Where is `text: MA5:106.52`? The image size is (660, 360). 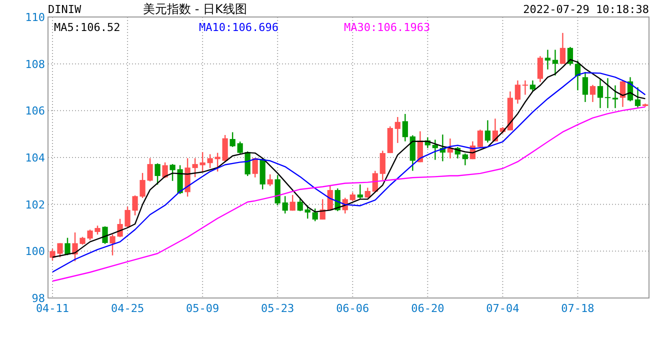 text: MA5:106.52 is located at coordinates (87, 27).